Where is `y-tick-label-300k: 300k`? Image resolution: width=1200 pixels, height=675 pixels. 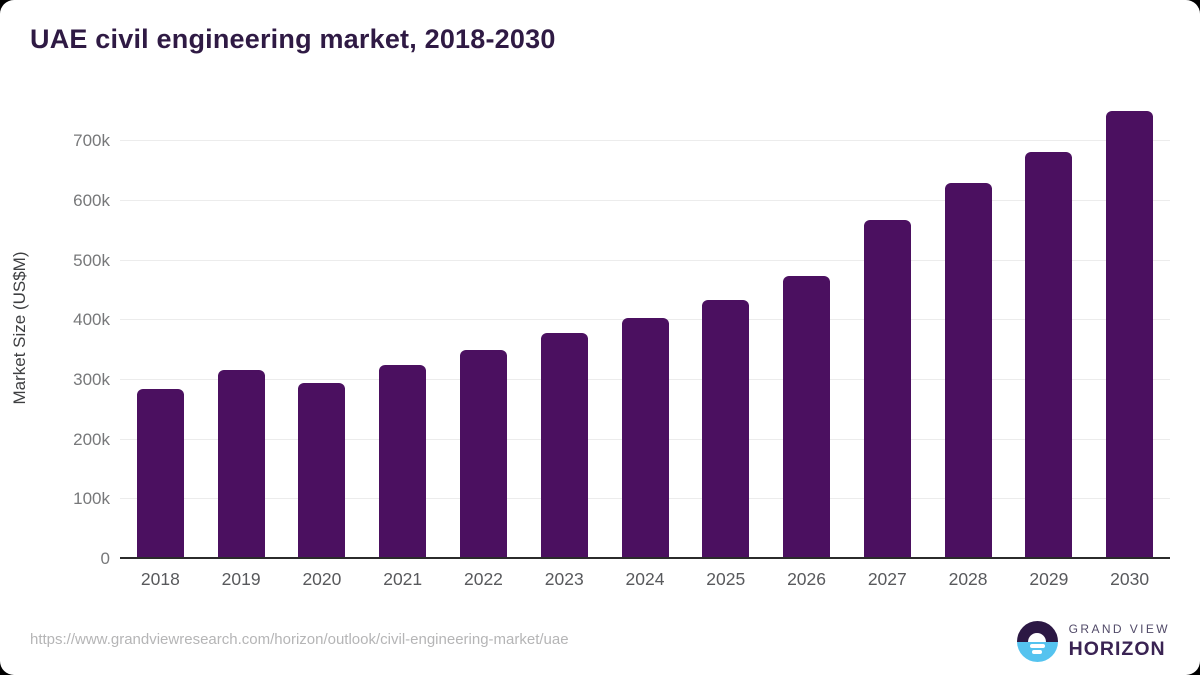
y-tick-label-300k: 300k is located at coordinates (91, 379).